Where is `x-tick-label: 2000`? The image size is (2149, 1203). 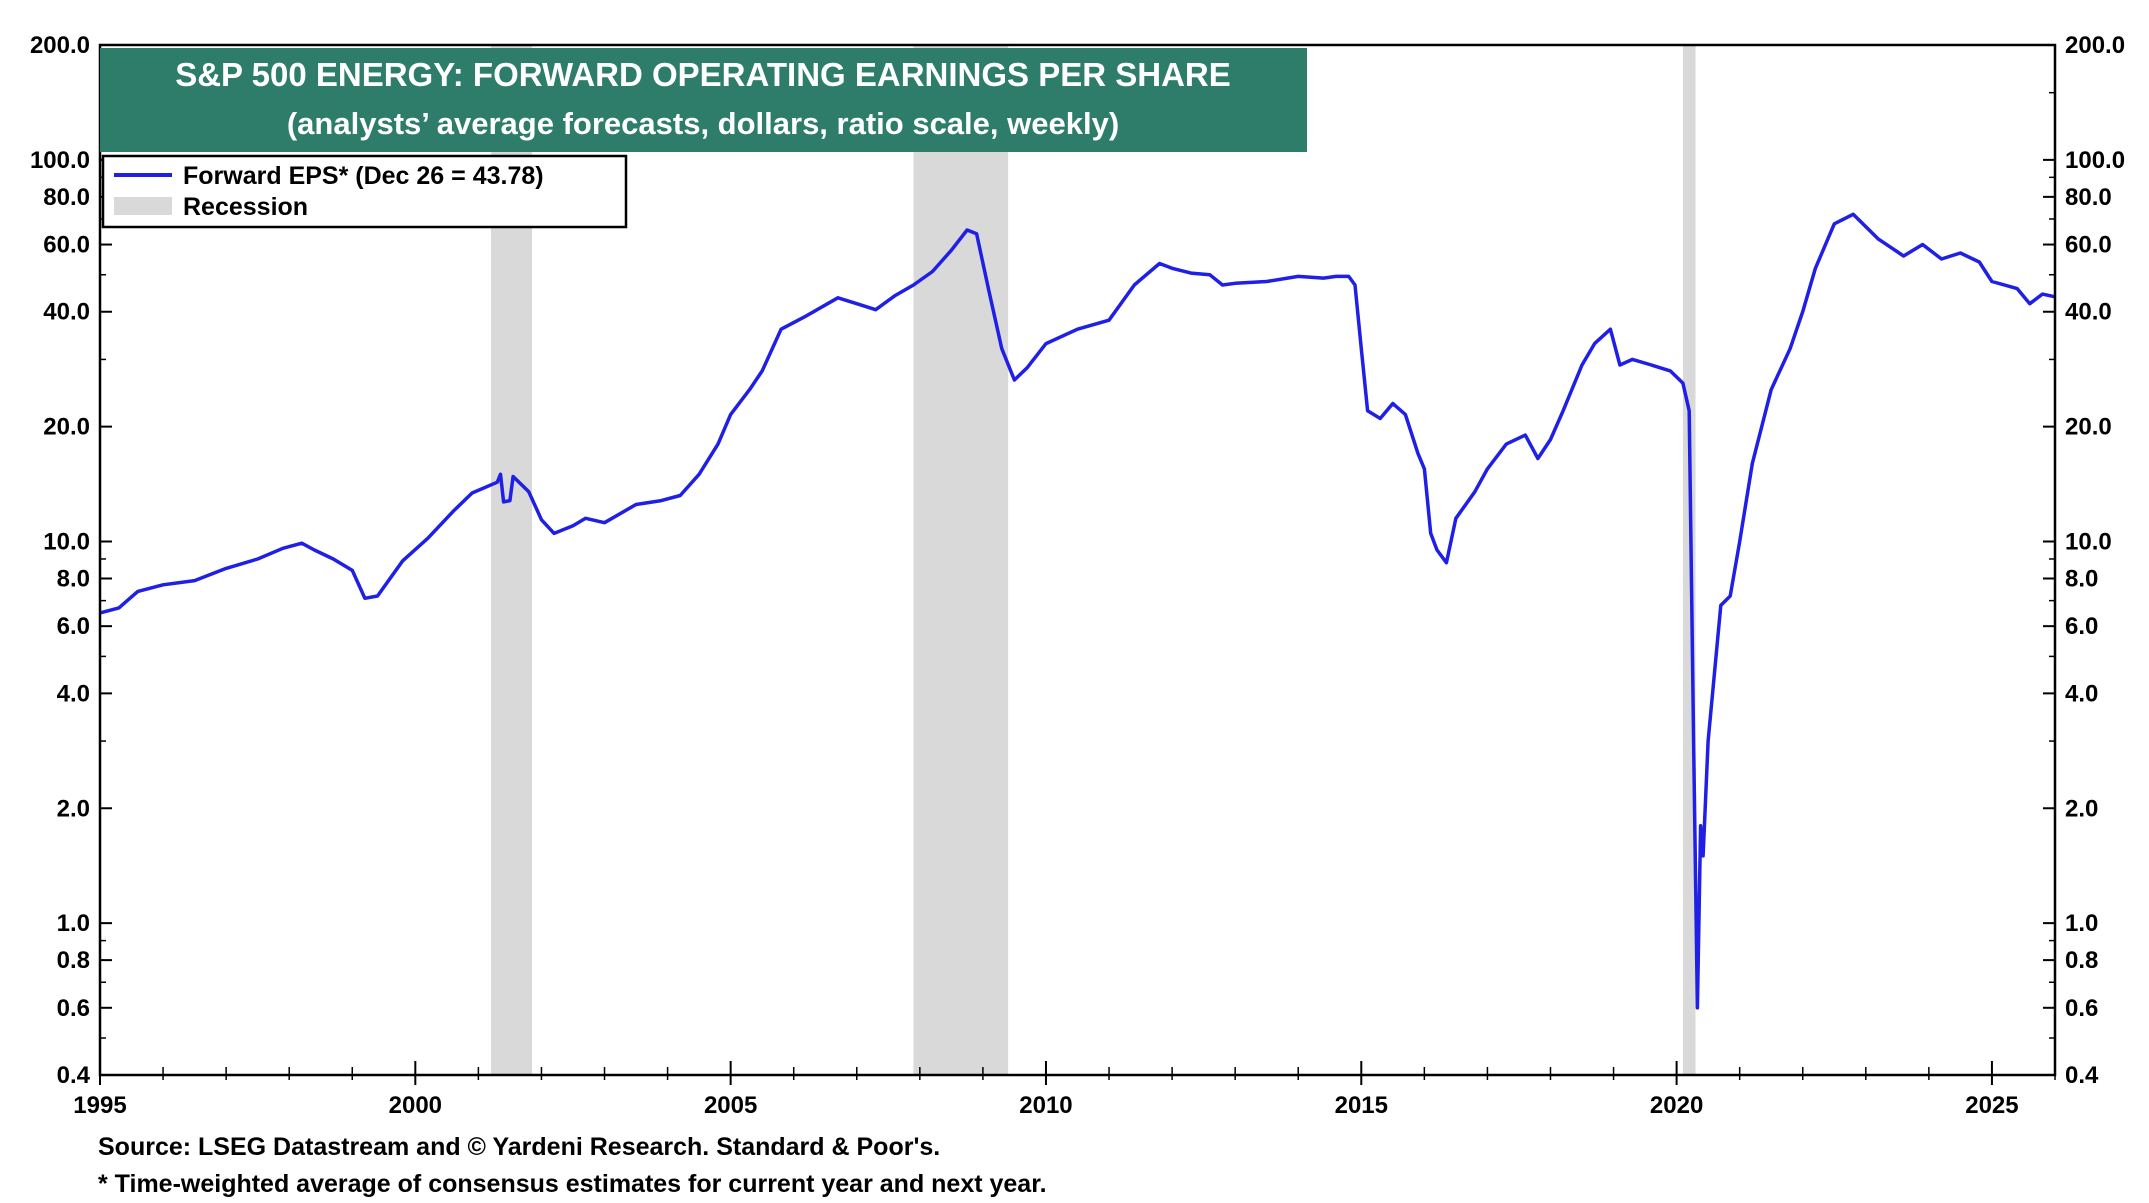
x-tick-label: 2000 is located at coordinates (415, 1105).